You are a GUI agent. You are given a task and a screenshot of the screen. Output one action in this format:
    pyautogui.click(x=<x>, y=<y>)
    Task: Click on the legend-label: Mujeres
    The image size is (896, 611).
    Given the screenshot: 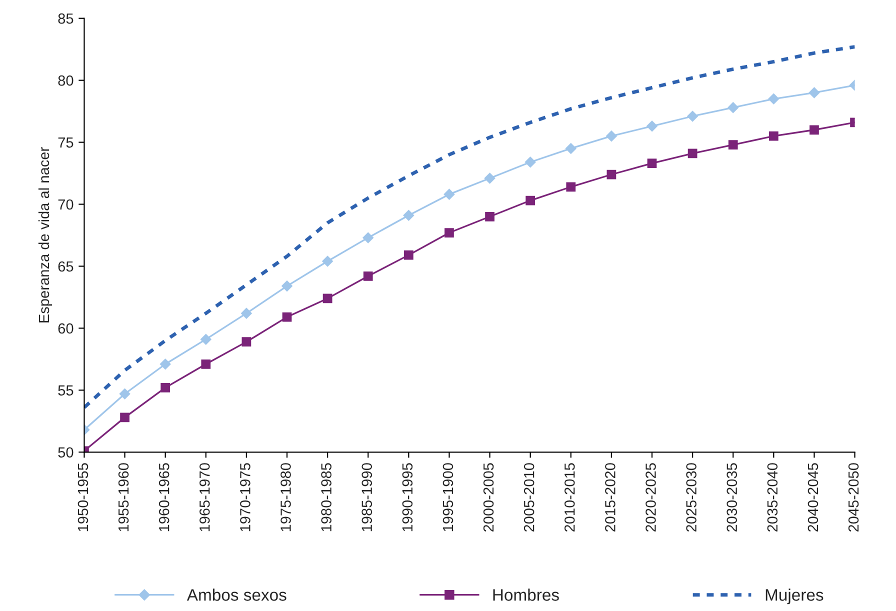 What is the action you would take?
    pyautogui.click(x=795, y=596)
    